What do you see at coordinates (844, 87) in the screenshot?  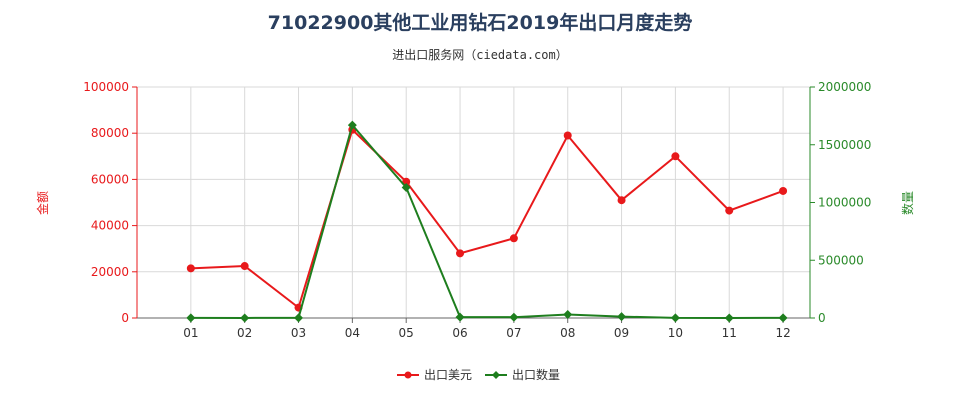 I see `right-tick-label-4: 2000000` at bounding box center [844, 87].